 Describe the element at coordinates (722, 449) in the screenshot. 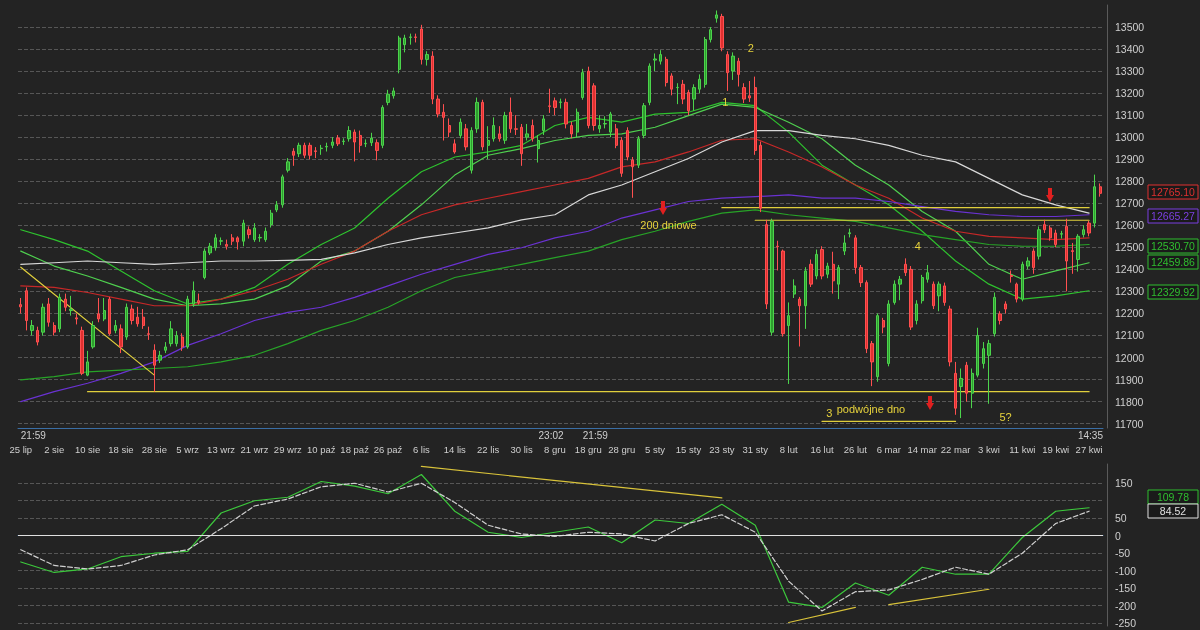

I see `x-tick-label: 23 sty` at that location.